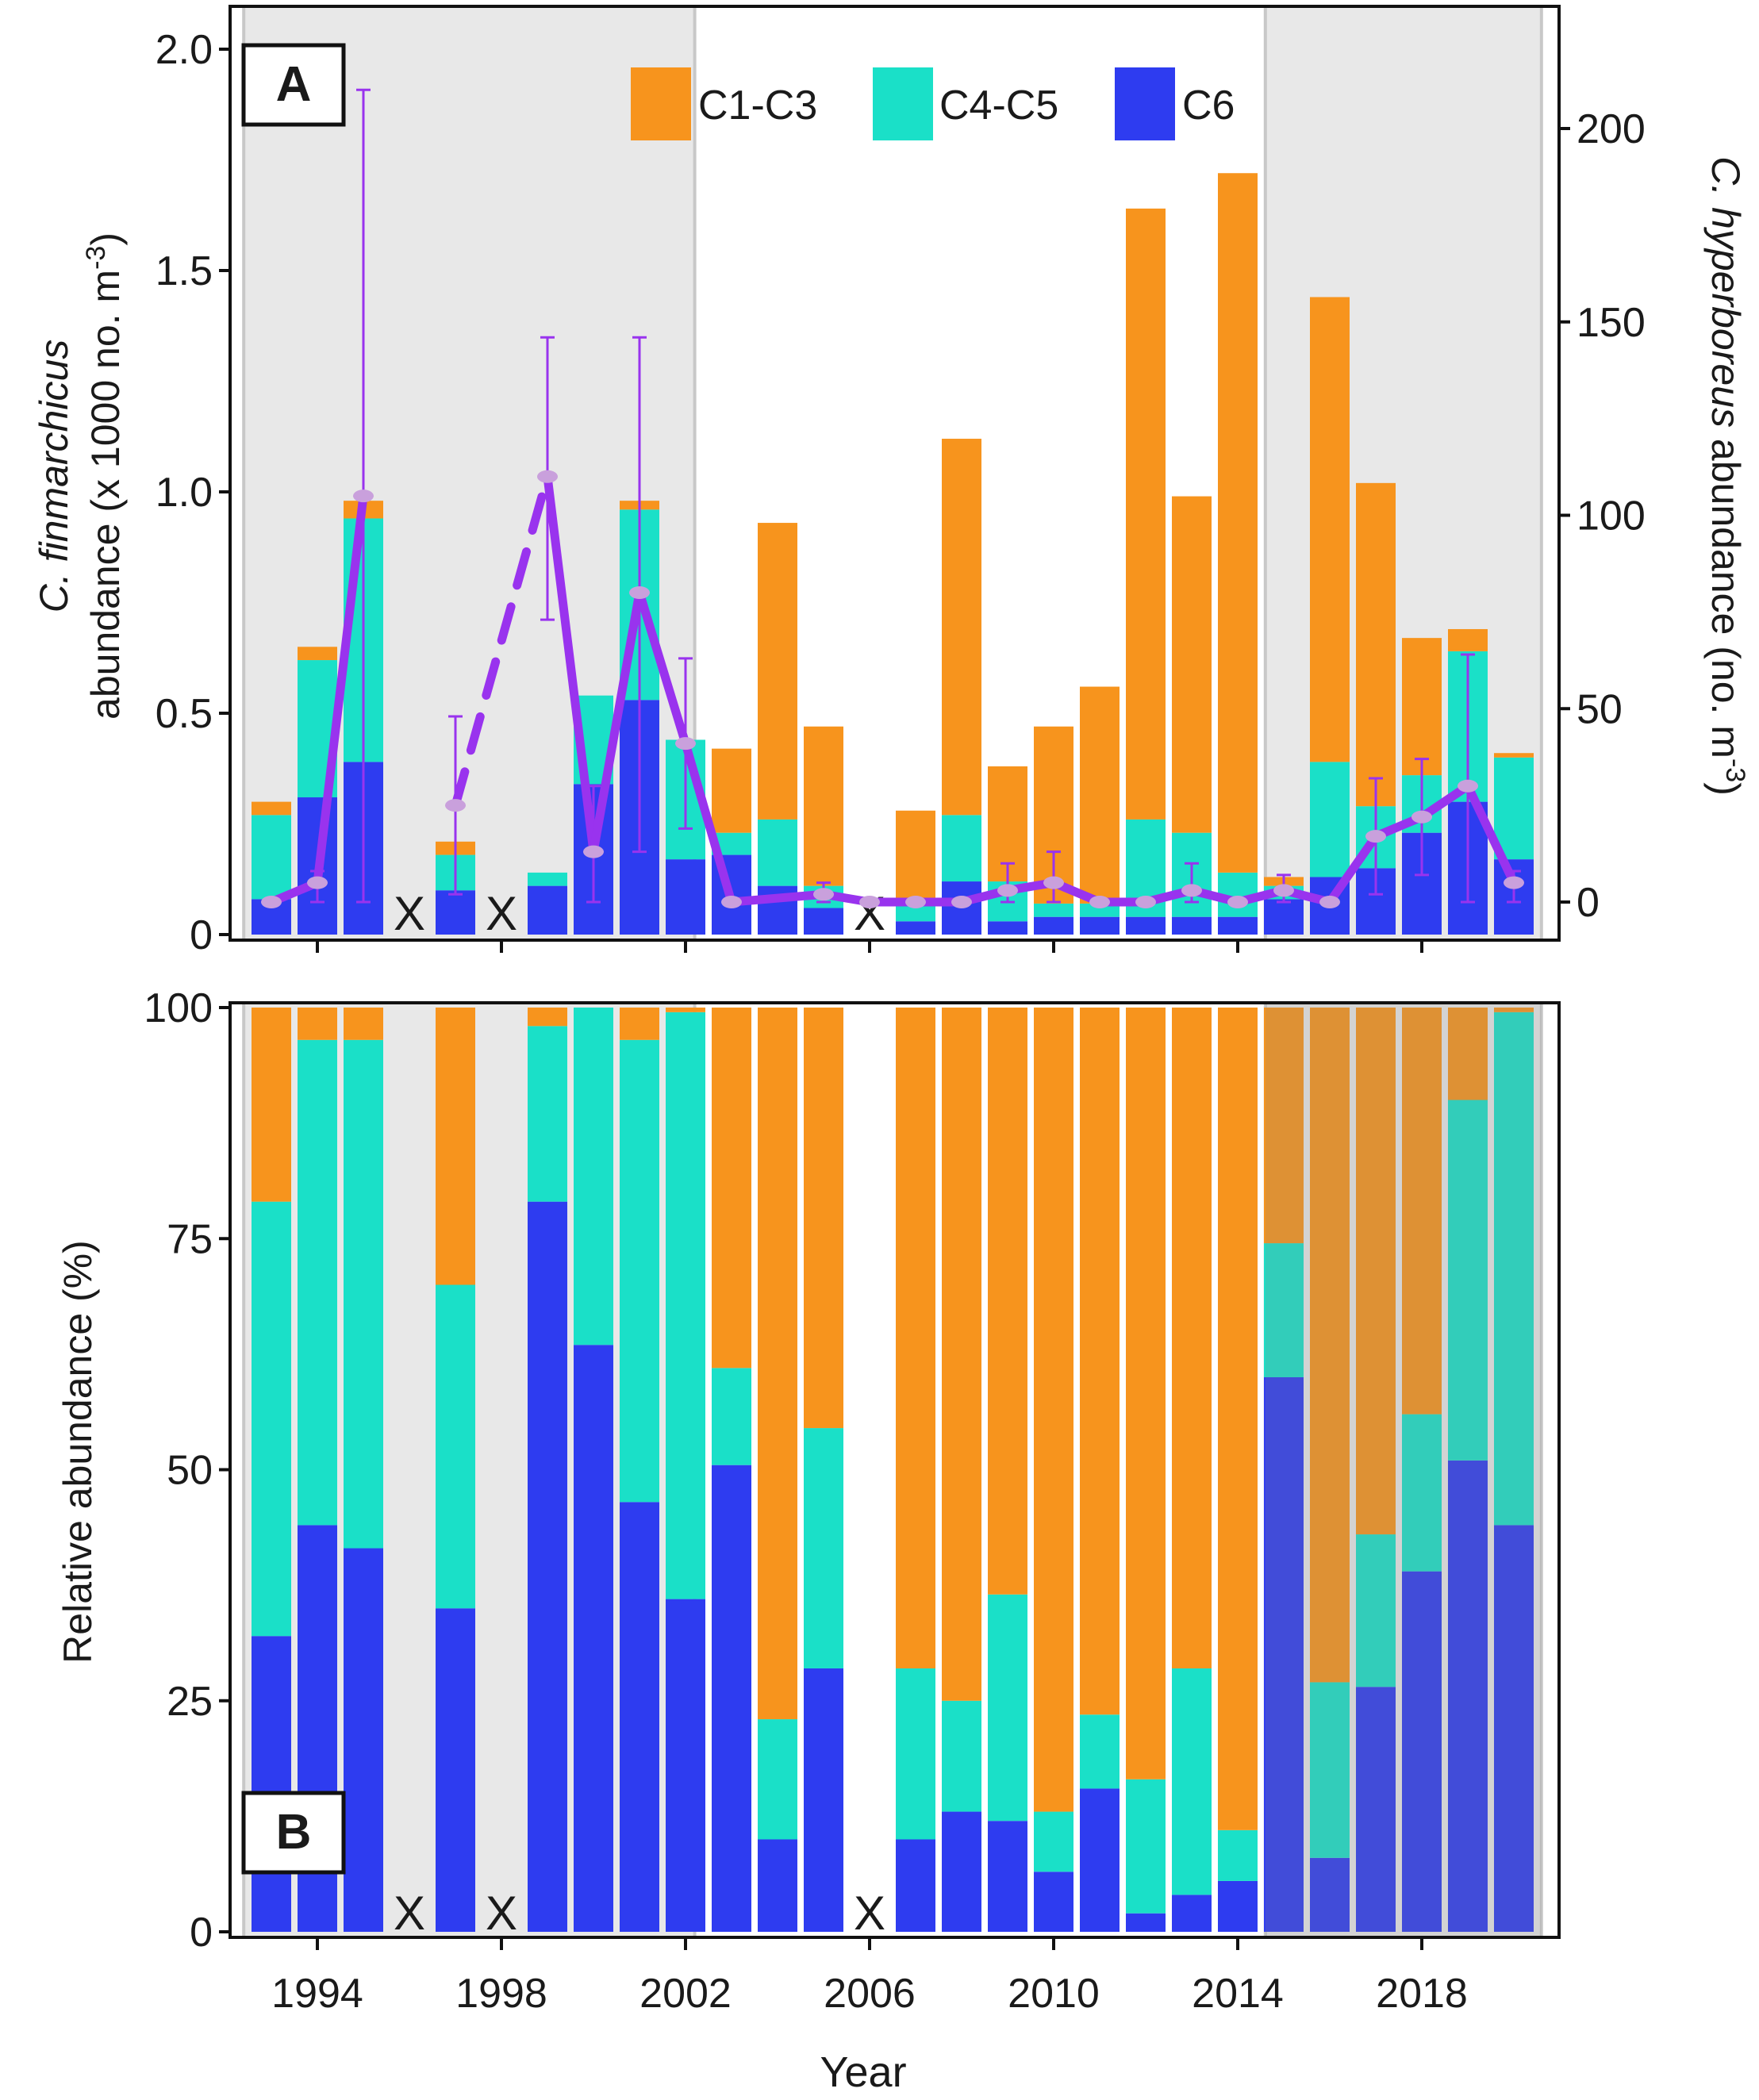 The image size is (1759, 2100). Describe the element at coordinates (1191, 891) in the screenshot. I see `hyperboreus-point-2013` at that location.